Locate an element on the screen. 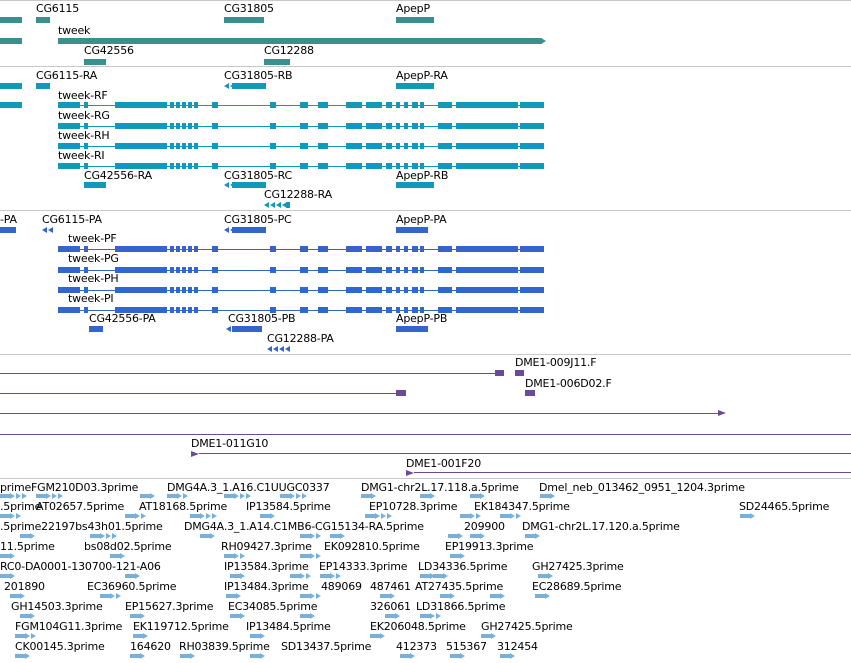  gene-feature-cg12288 is located at coordinates (277, 62).